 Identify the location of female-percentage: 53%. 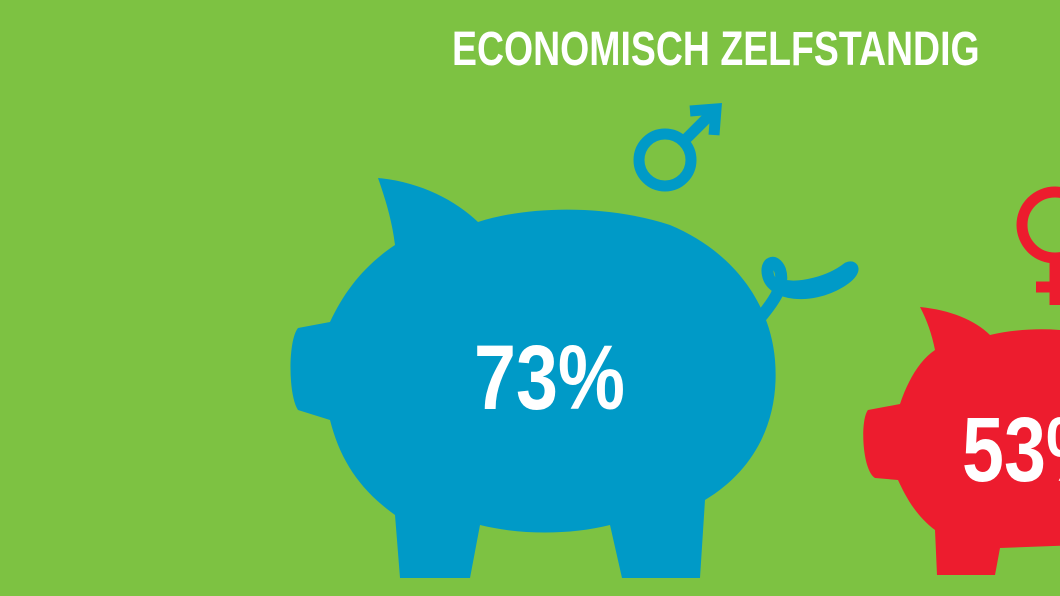
(1011, 450).